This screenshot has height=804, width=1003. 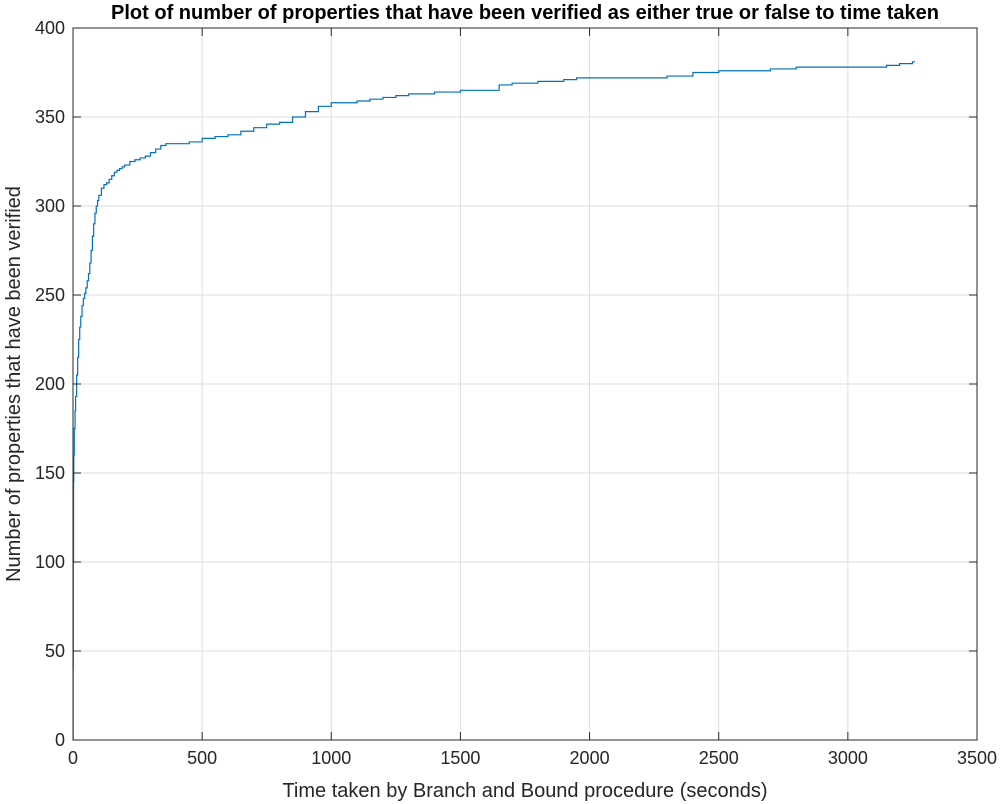 I want to click on x-tick-label: 3500, so click(x=977, y=758).